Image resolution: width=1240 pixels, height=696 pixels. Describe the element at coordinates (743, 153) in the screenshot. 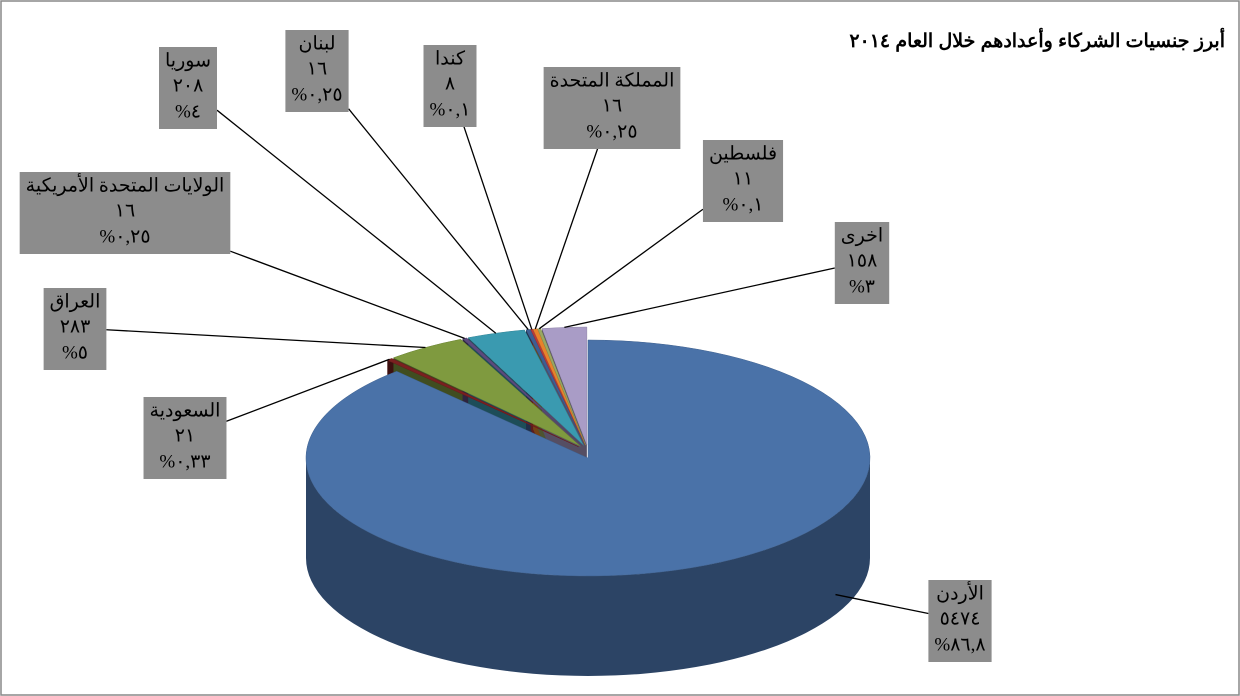

I see `label-name: فلسطين` at that location.